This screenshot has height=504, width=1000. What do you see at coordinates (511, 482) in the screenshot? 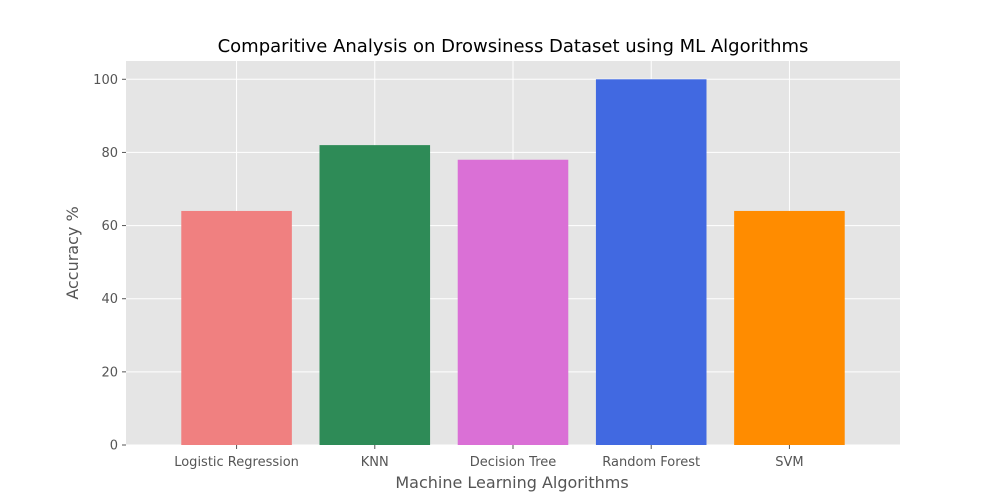
I see `x-axis-label: Machine Learning Algorithms` at bounding box center [511, 482].